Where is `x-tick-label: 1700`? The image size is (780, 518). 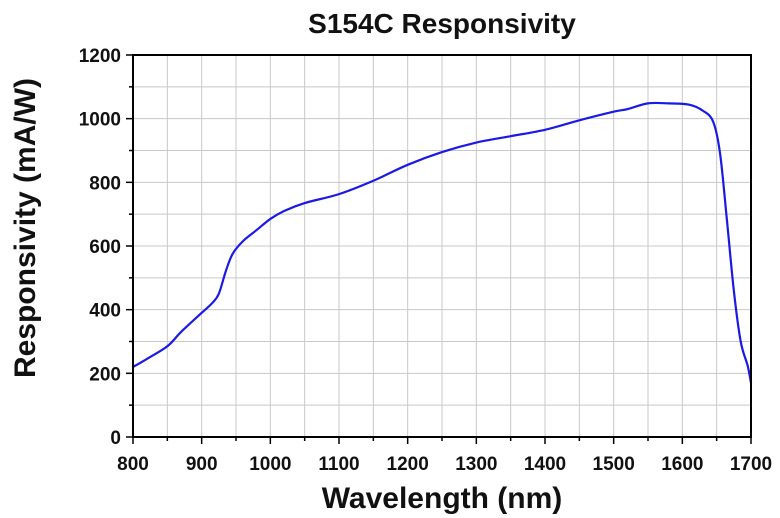 x-tick-label: 1700 is located at coordinates (751, 464).